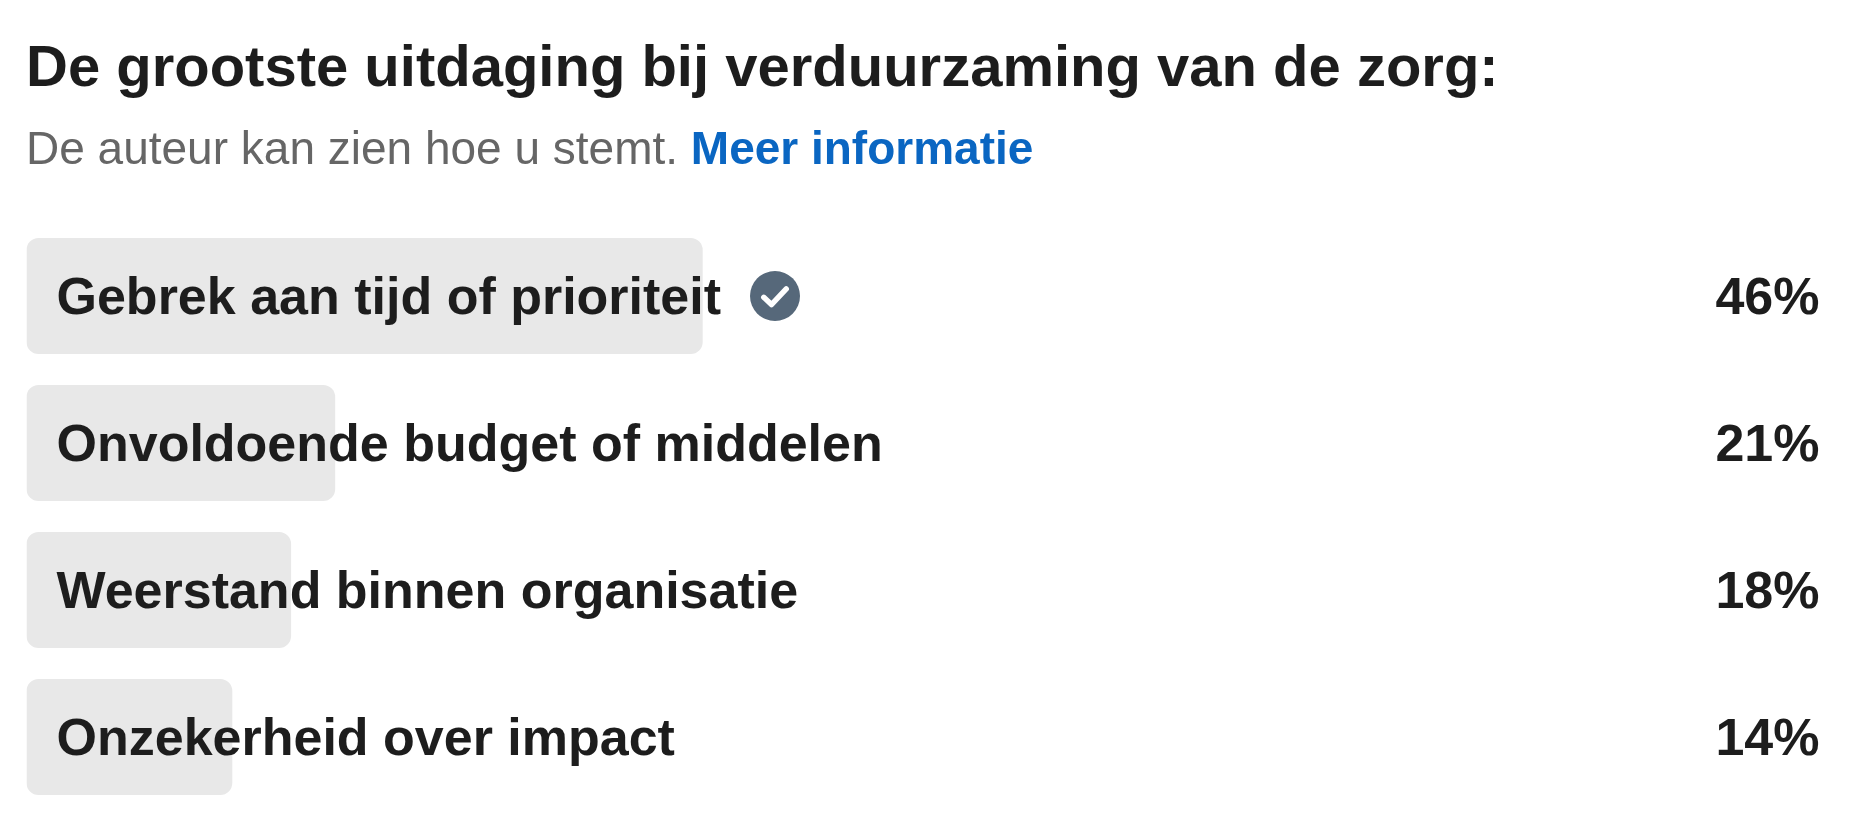 The height and width of the screenshot is (834, 1852). I want to click on y-tick-label: Gebrek aan tijd of prioriteit, so click(389, 296).